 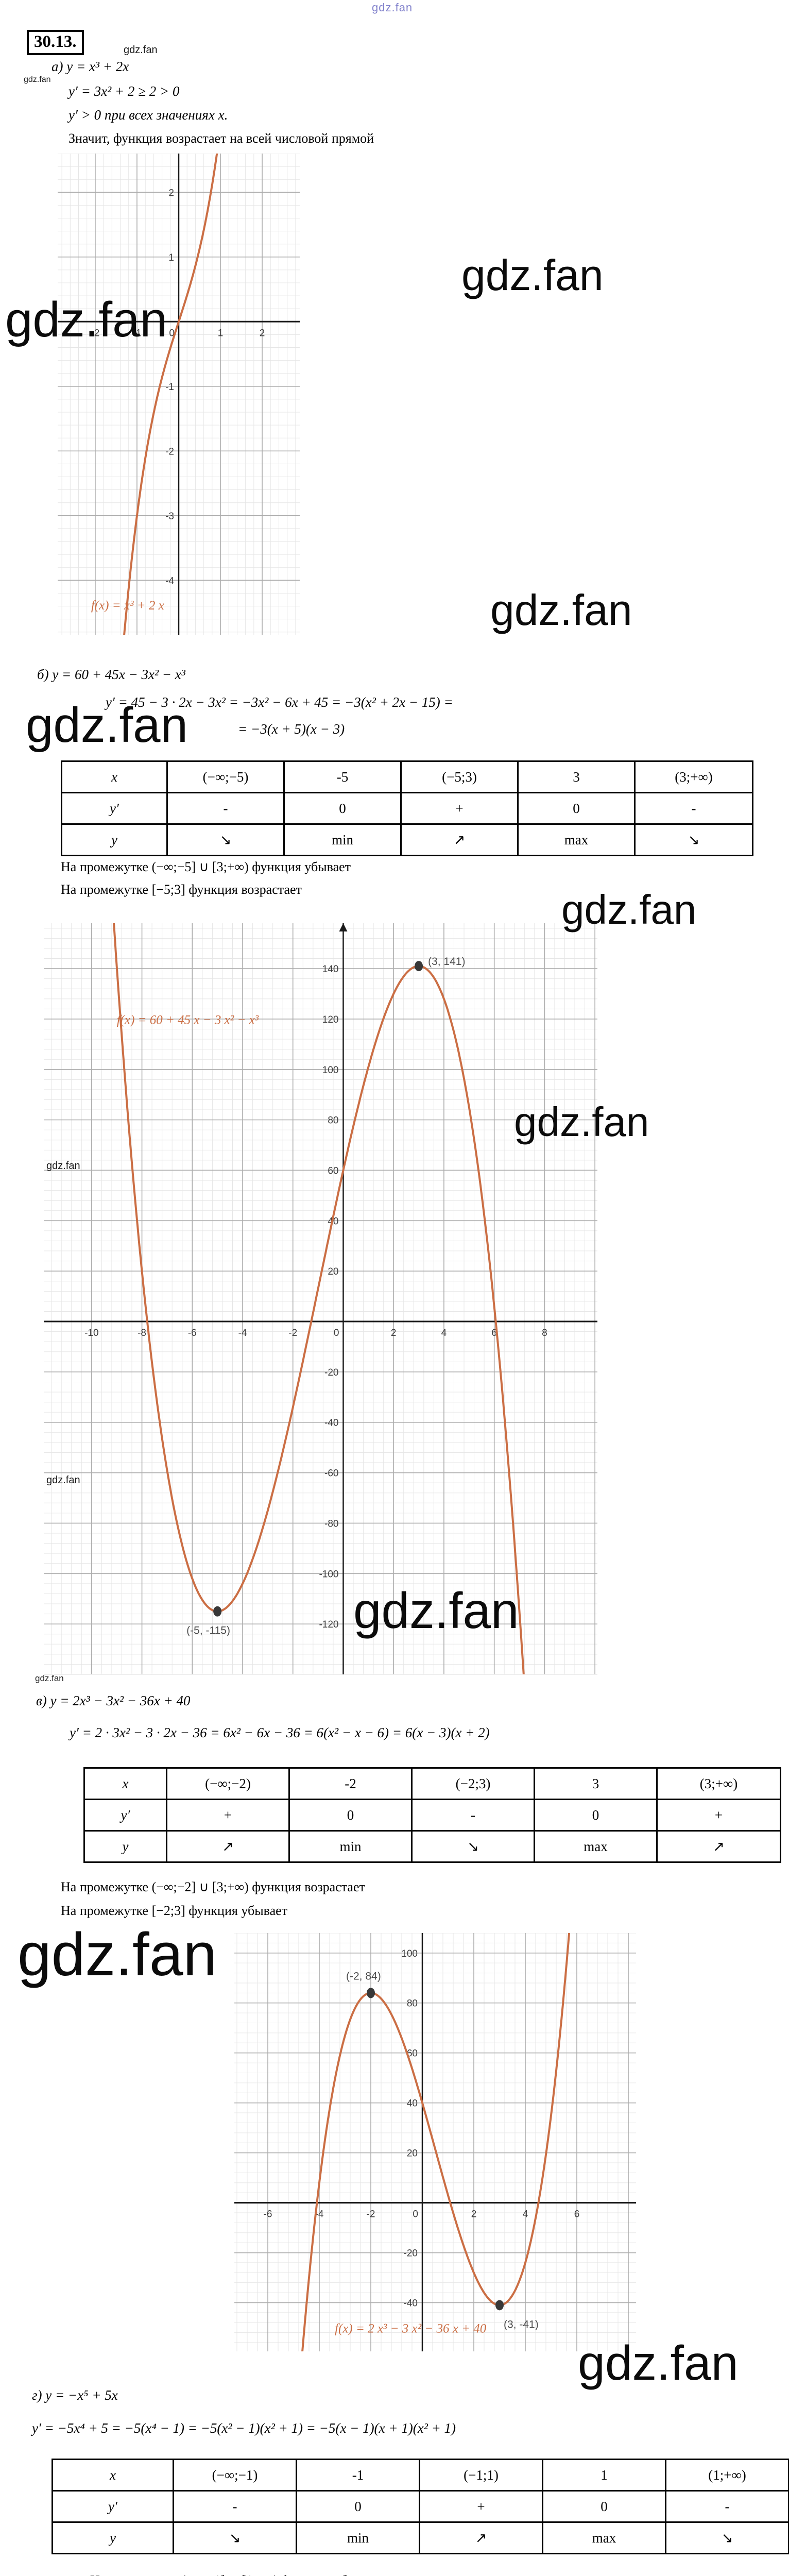 I want to click on svg-text: 140, so click(x=330, y=969).